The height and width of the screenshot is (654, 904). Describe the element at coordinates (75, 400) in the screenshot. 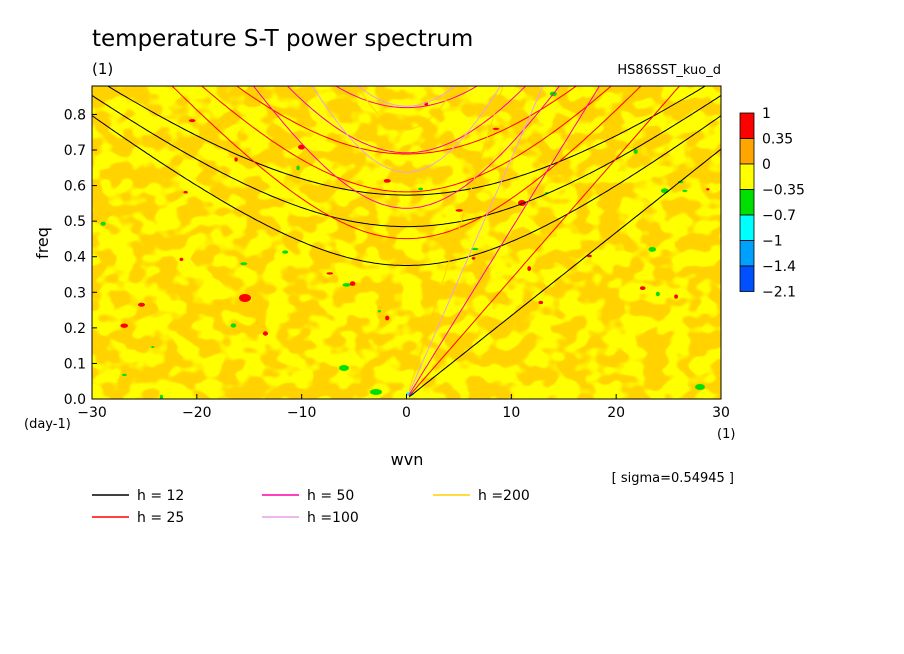

I see `y-tick-label: 0.0` at that location.